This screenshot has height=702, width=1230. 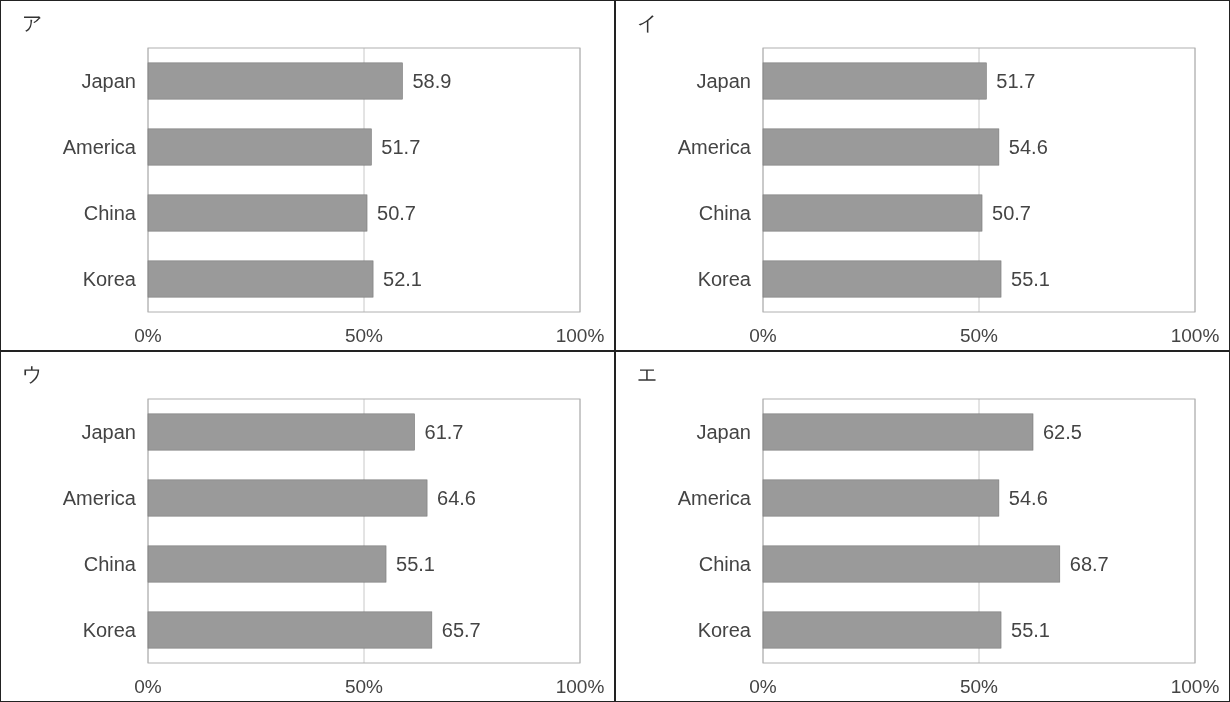 What do you see at coordinates (457, 498) in the screenshot?
I see `data-label: 64.6` at bounding box center [457, 498].